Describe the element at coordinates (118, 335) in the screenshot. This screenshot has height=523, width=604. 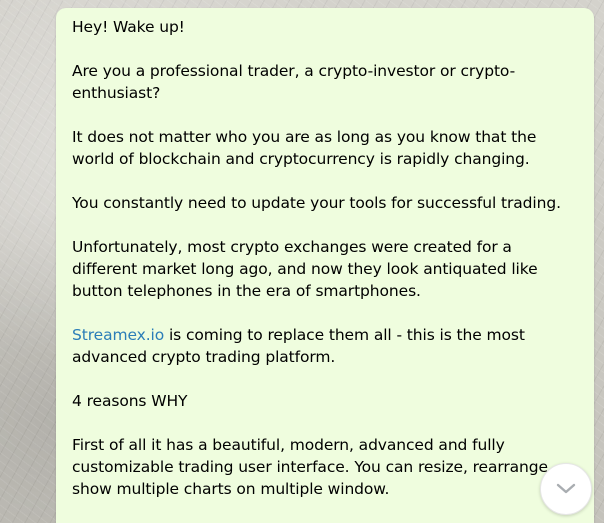
I see `streamex-link: Streamex.io` at that location.